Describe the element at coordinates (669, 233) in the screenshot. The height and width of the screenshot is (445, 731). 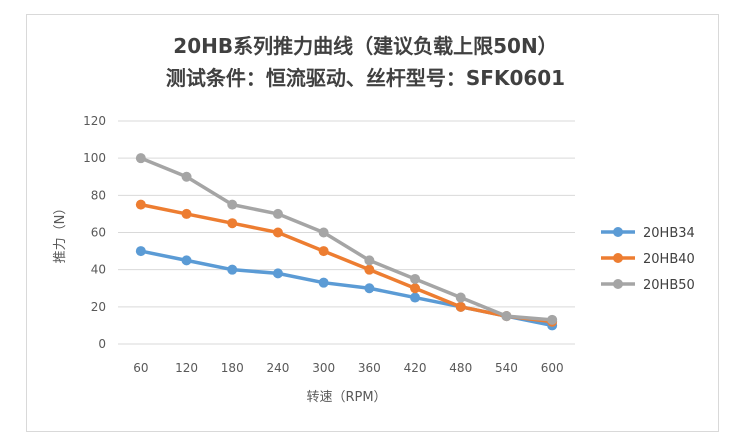
I see `legend-label: 20HB34` at that location.